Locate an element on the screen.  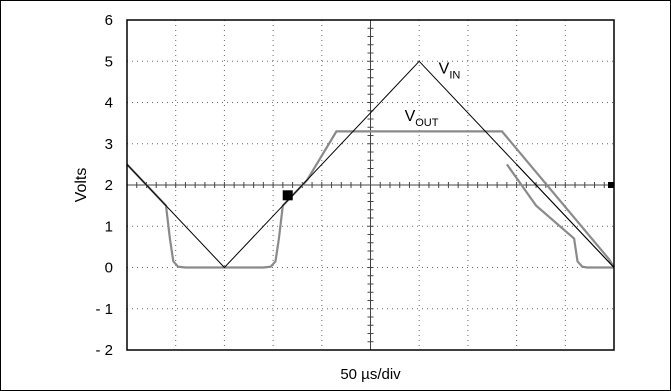
y-tick-label: 0 is located at coordinates (109, 268).